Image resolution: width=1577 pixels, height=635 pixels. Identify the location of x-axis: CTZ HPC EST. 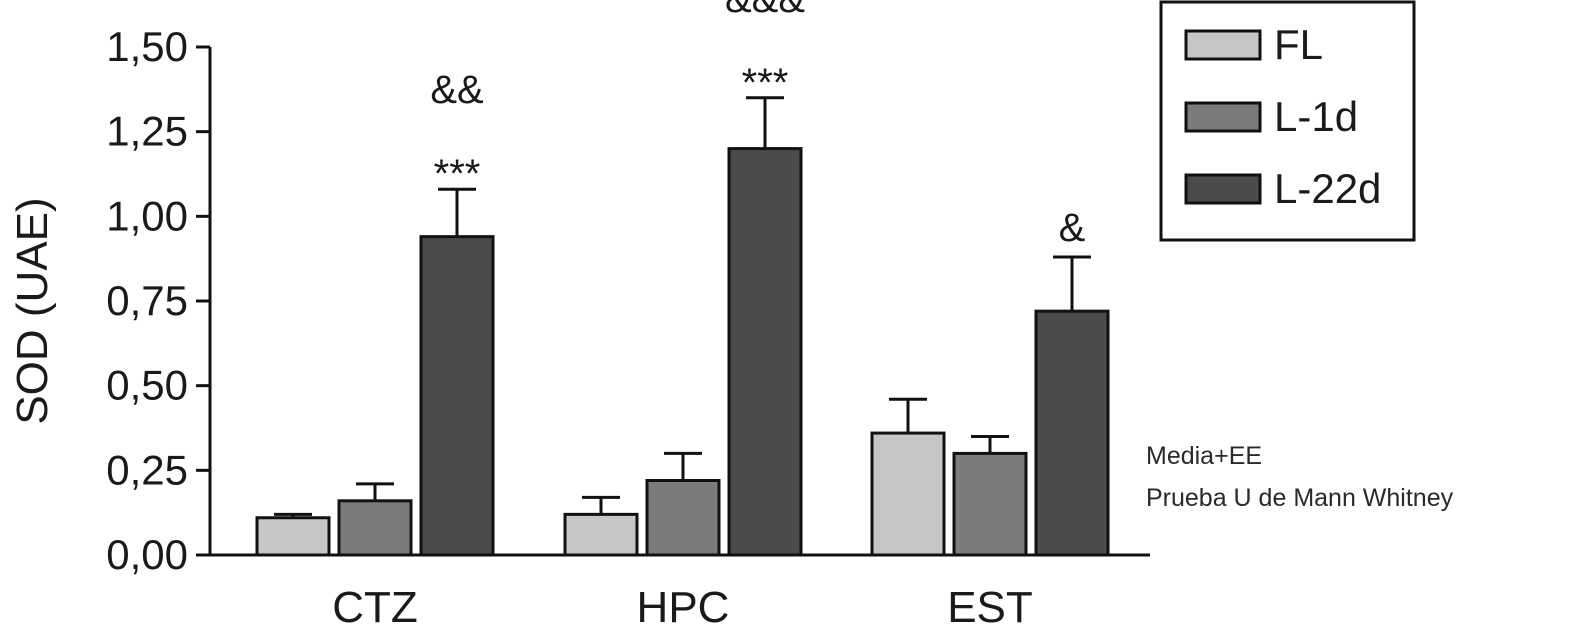
(680, 592).